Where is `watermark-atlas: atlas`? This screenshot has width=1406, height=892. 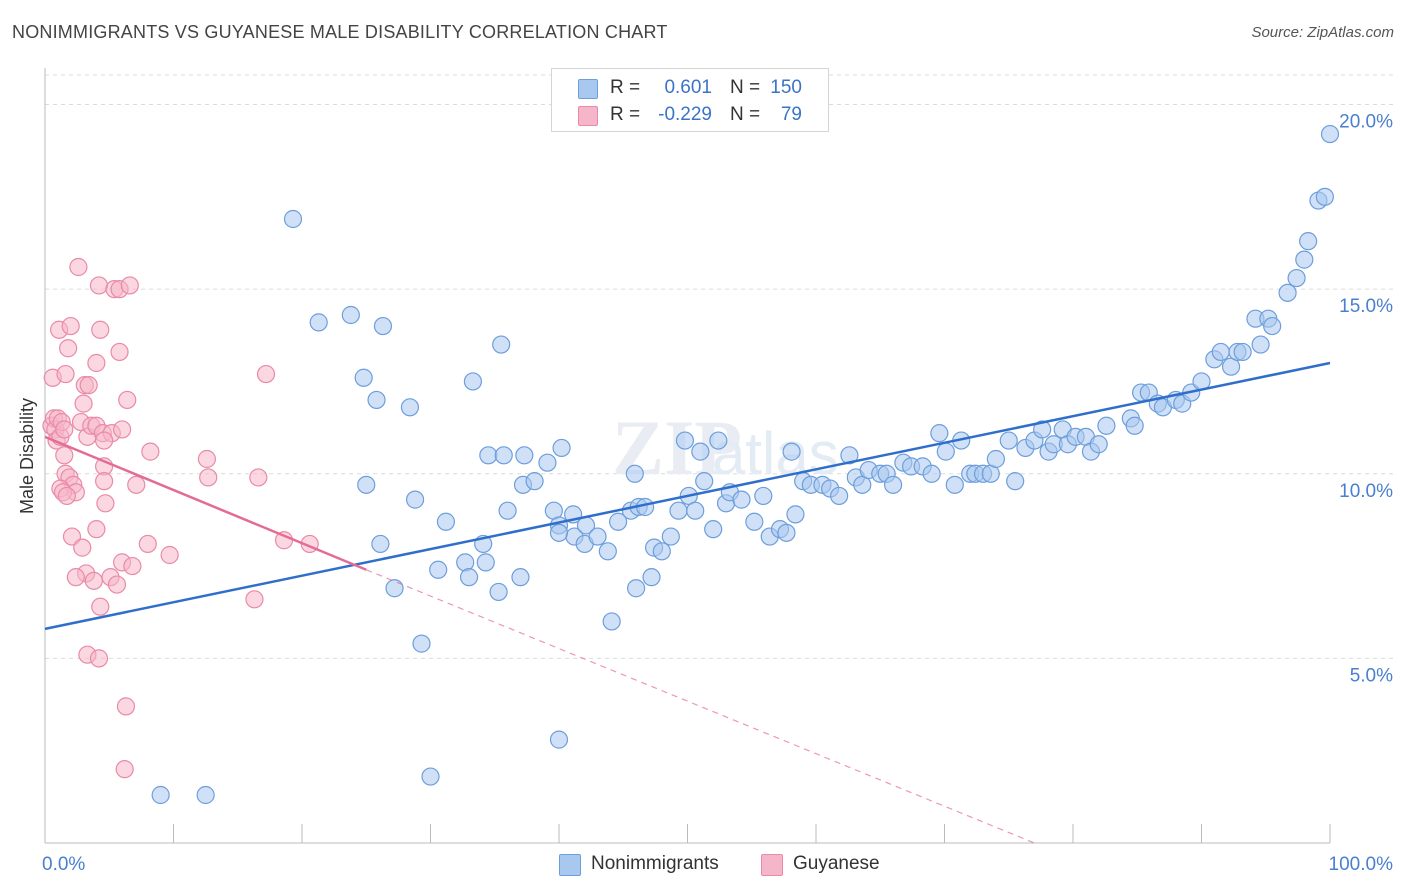
watermark-atlas: atlas is located at coordinates (775, 453).